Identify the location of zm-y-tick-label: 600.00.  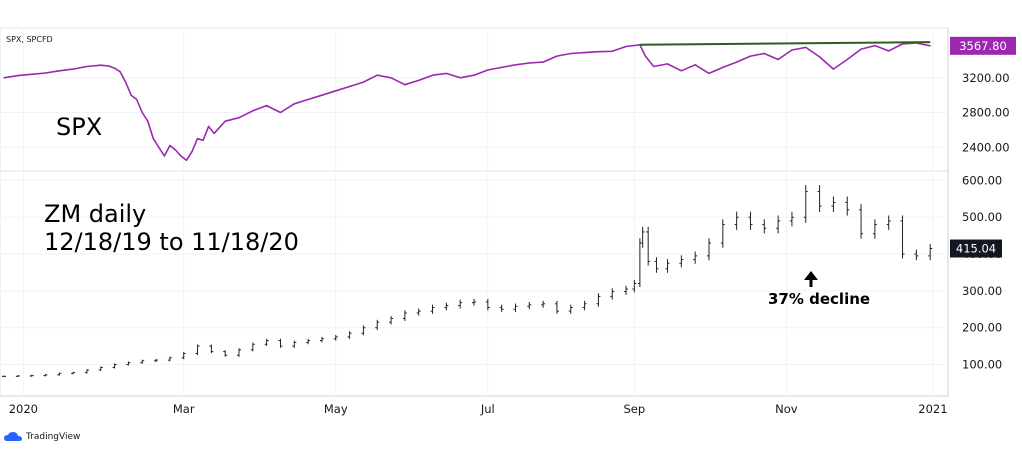
(982, 180).